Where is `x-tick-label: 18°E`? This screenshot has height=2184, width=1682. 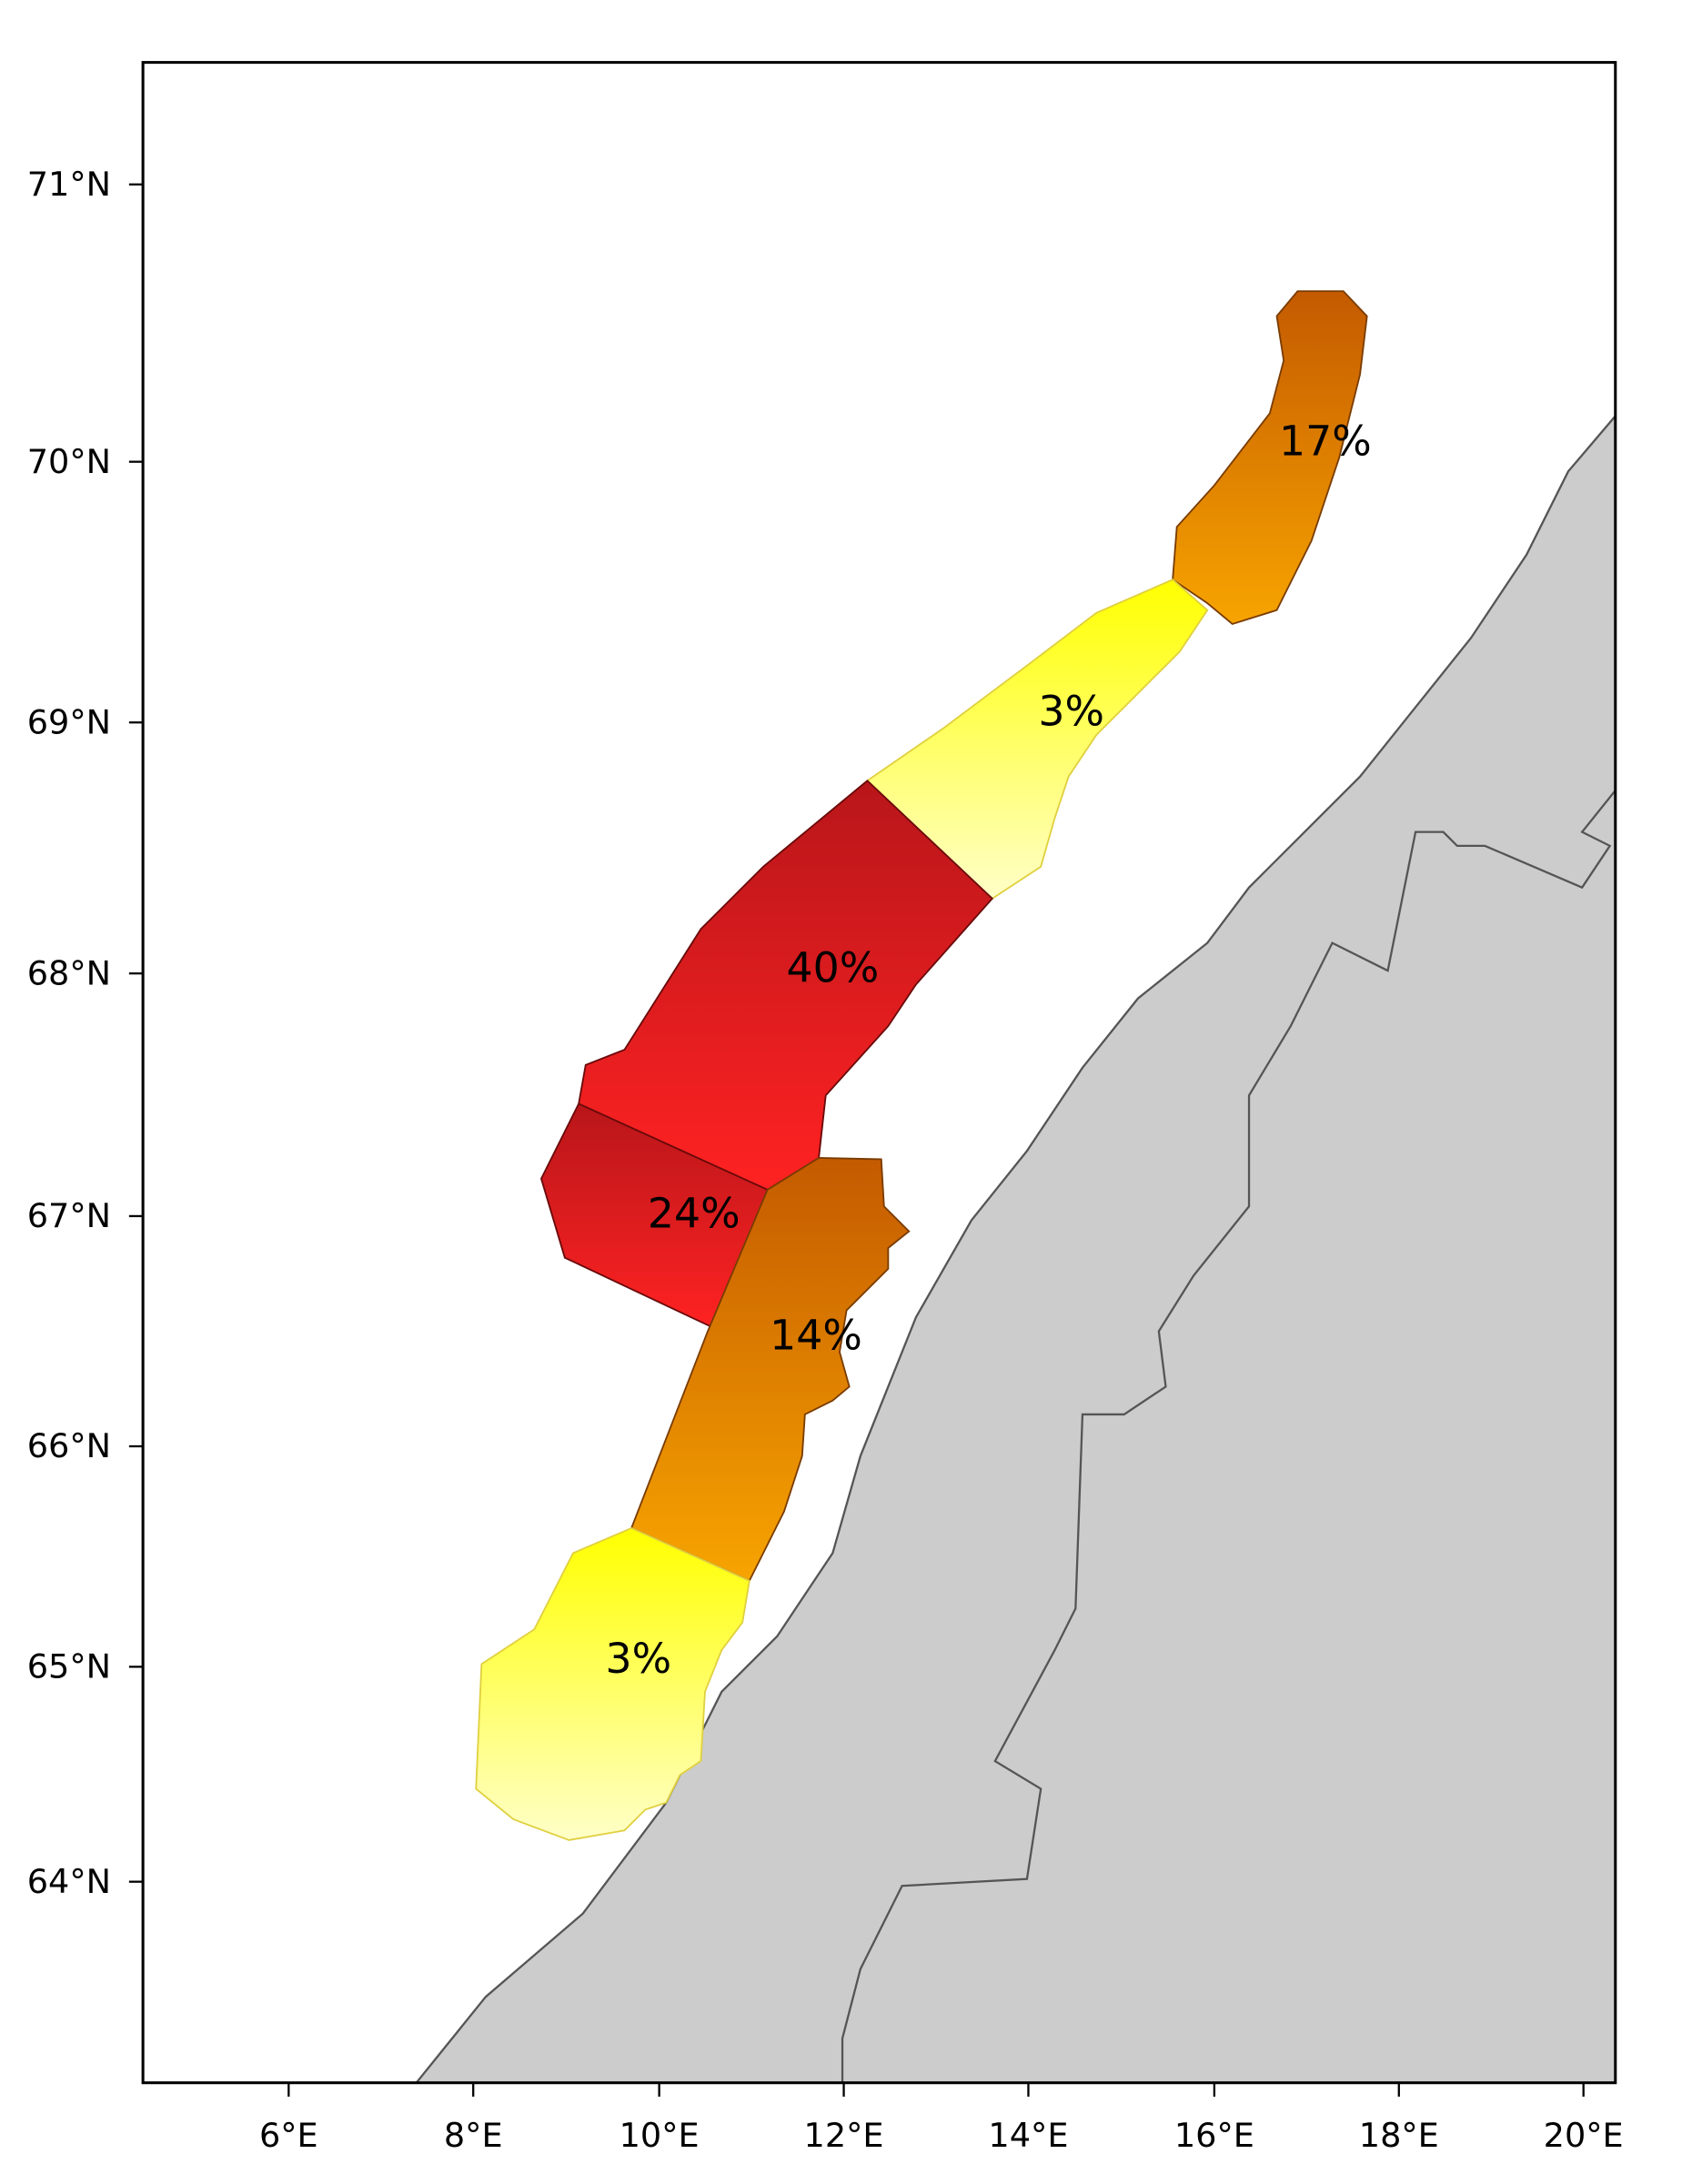 x-tick-label: 18°E is located at coordinates (1399, 2135).